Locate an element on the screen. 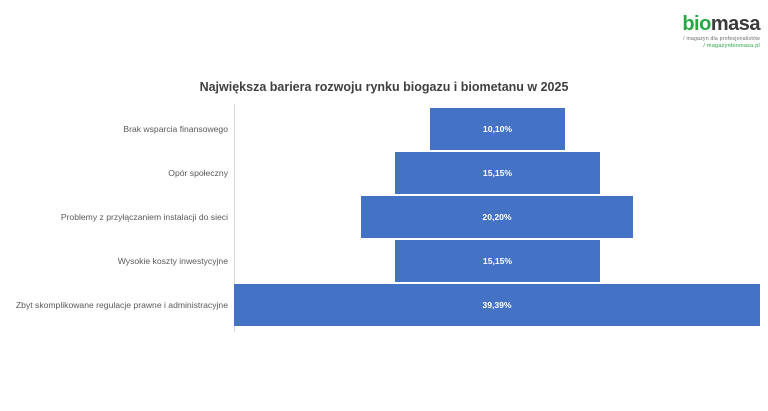 This screenshot has height=411, width=768. logo-tagline-primary: / magazyn dla profesjonalistów is located at coordinates (721, 39).